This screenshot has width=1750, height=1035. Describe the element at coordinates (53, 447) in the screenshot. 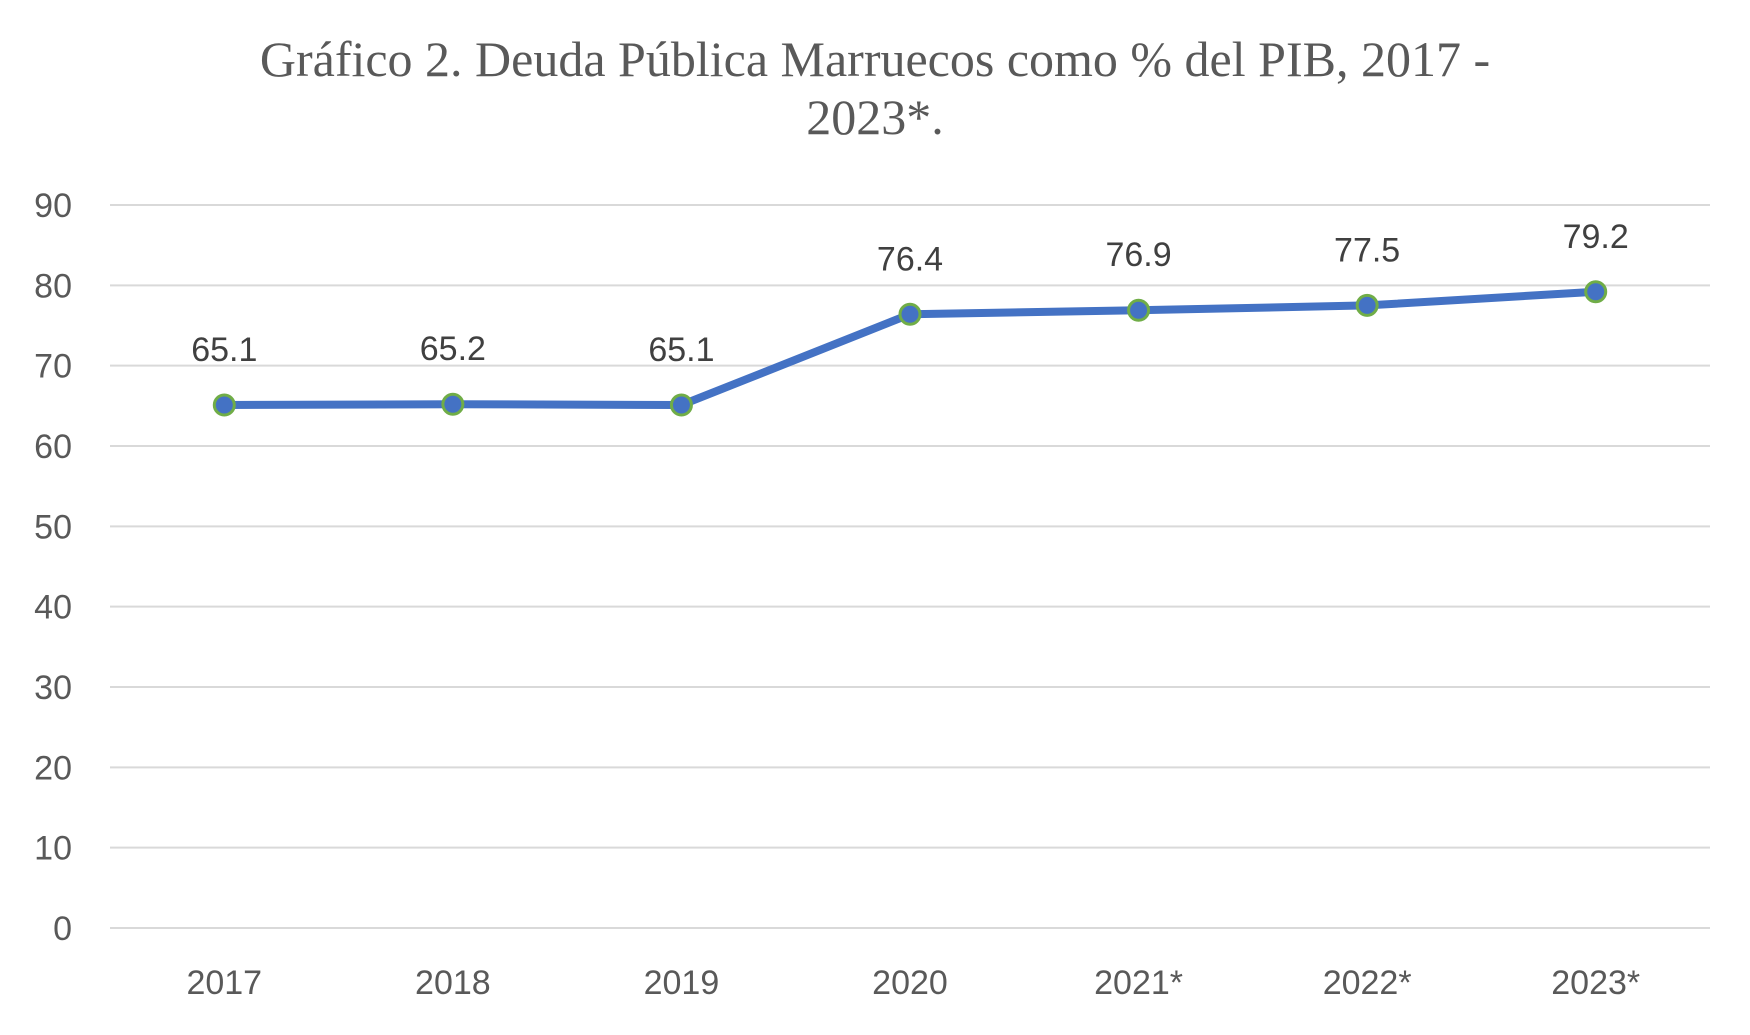

I see `y-tick-label-60: 60` at that location.